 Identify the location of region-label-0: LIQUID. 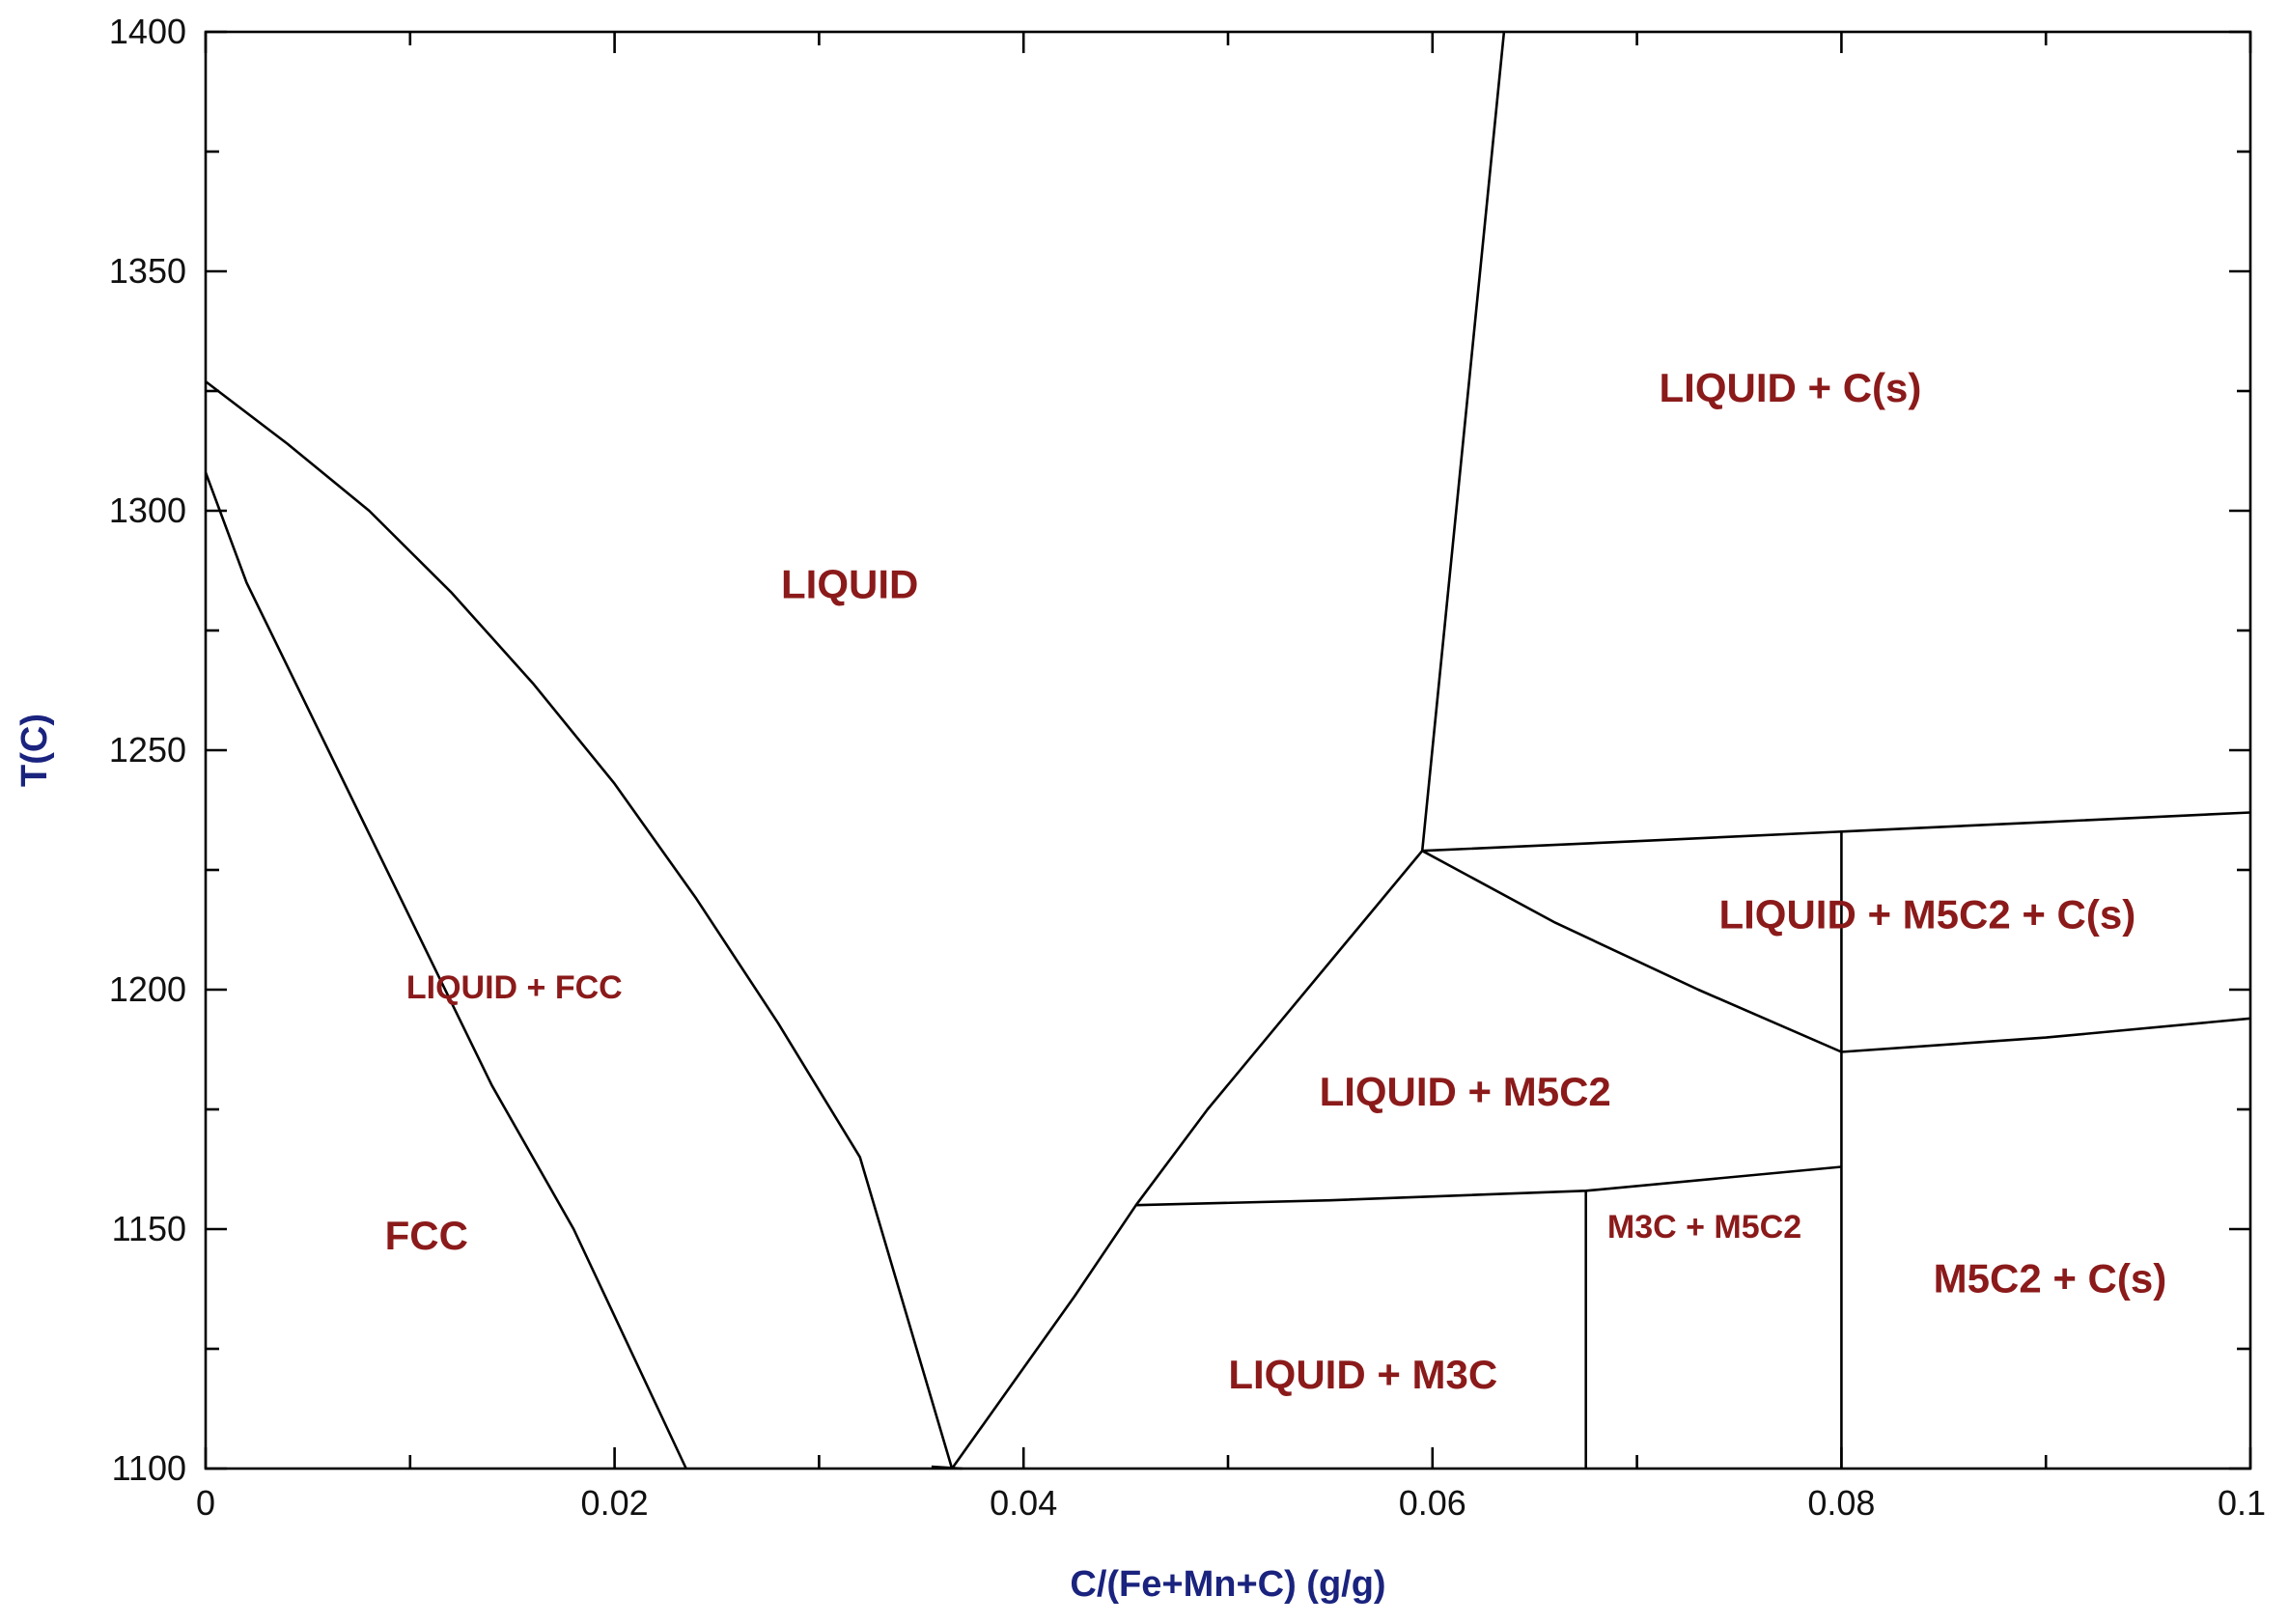
(849, 584).